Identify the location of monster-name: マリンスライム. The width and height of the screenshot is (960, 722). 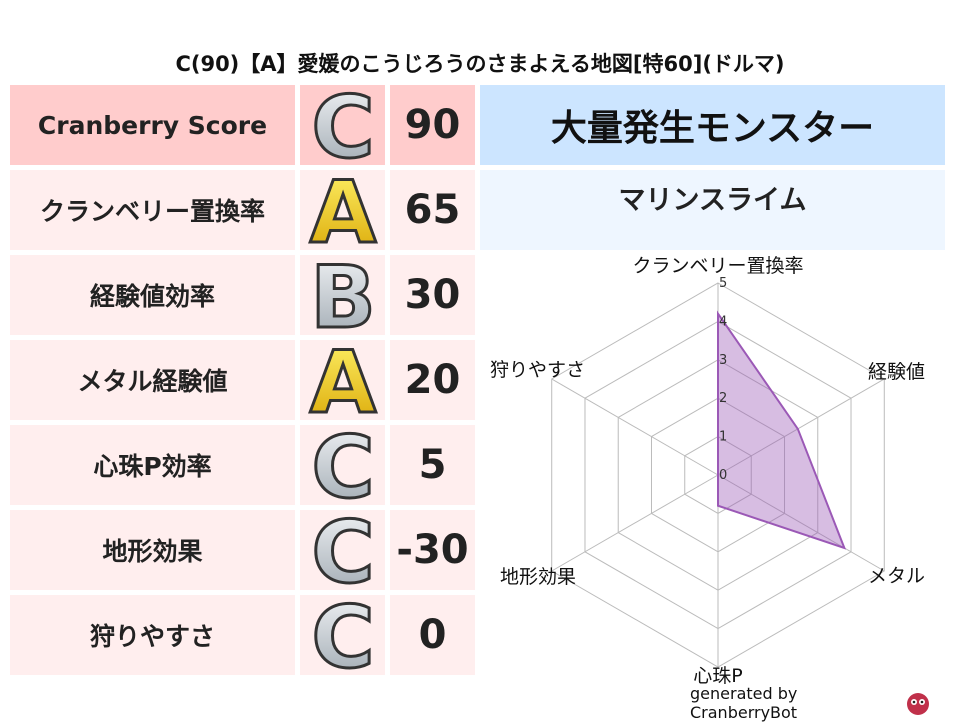
(712, 210).